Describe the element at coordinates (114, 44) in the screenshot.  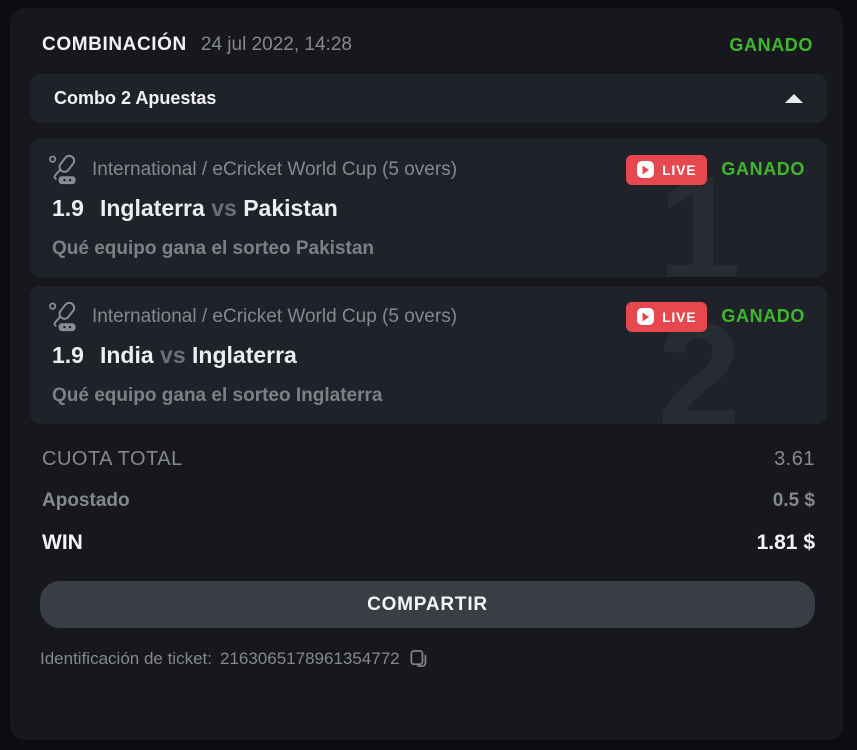
I see `ticket-type-label: COMBINACIÓN` at that location.